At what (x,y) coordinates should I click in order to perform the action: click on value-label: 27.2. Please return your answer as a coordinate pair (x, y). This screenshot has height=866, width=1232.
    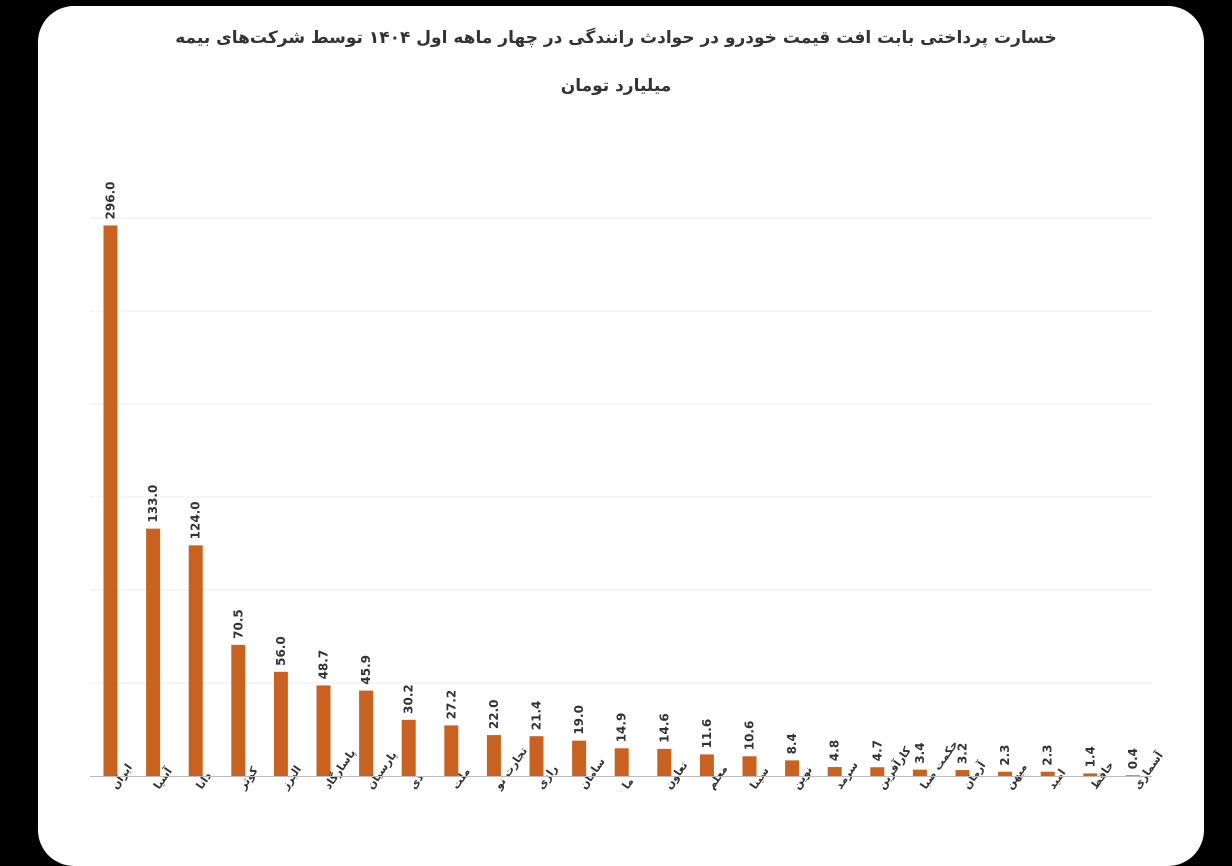
    Looking at the image, I should click on (451, 705).